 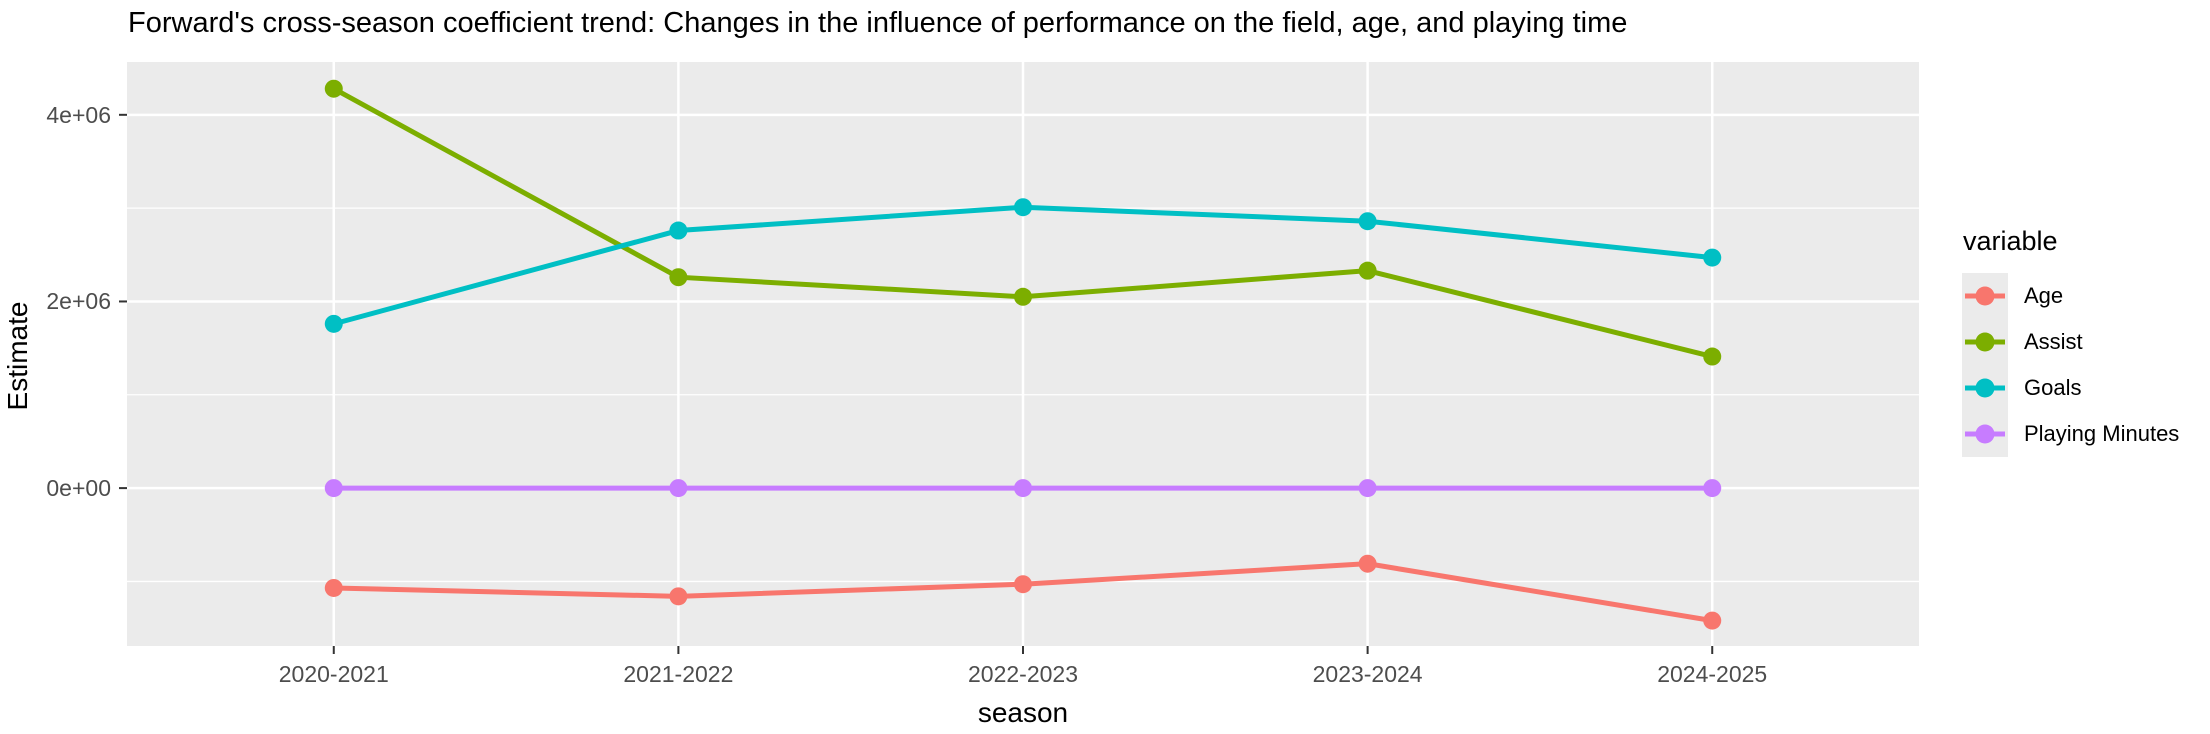 I want to click on legend-label: Goals, so click(x=2053, y=387).